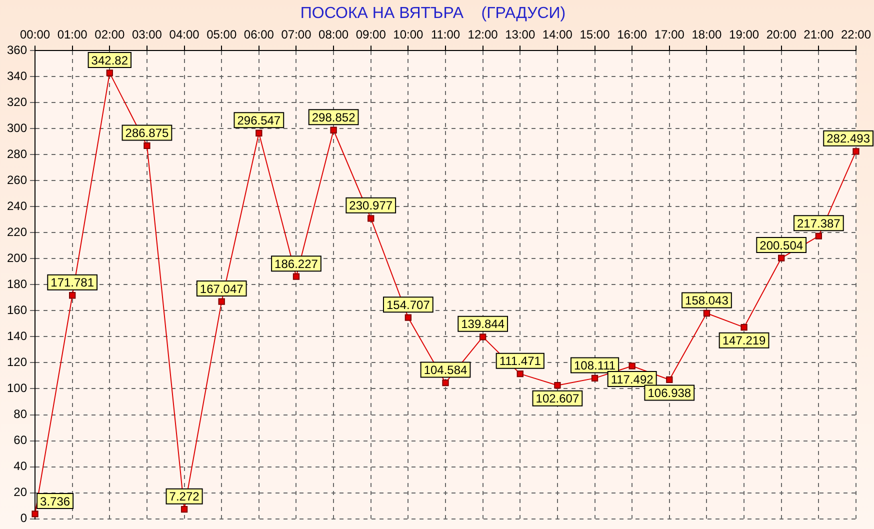 This screenshot has height=529, width=874. Describe the element at coordinates (21, 414) in the screenshot. I see `y-tick-label: 80` at that location.